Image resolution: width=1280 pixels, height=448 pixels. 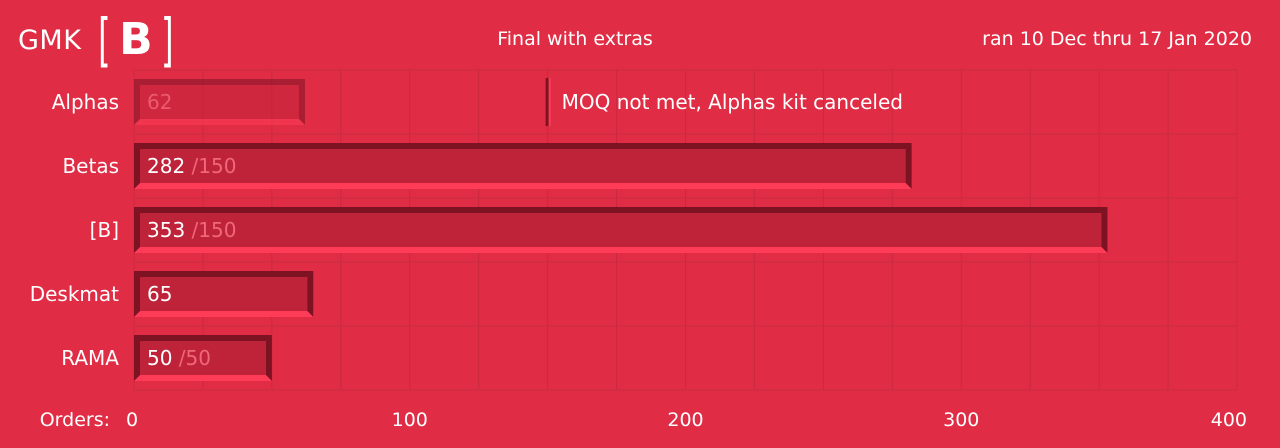 What do you see at coordinates (132, 420) in the screenshot?
I see `x-tick-label: 0` at bounding box center [132, 420].